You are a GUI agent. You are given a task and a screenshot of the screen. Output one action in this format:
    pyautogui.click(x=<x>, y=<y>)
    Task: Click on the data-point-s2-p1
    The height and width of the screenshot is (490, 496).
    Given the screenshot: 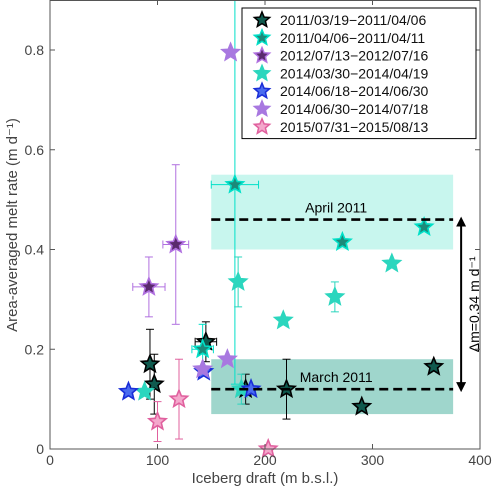 What is the action you would take?
    pyautogui.click(x=176, y=243)
    